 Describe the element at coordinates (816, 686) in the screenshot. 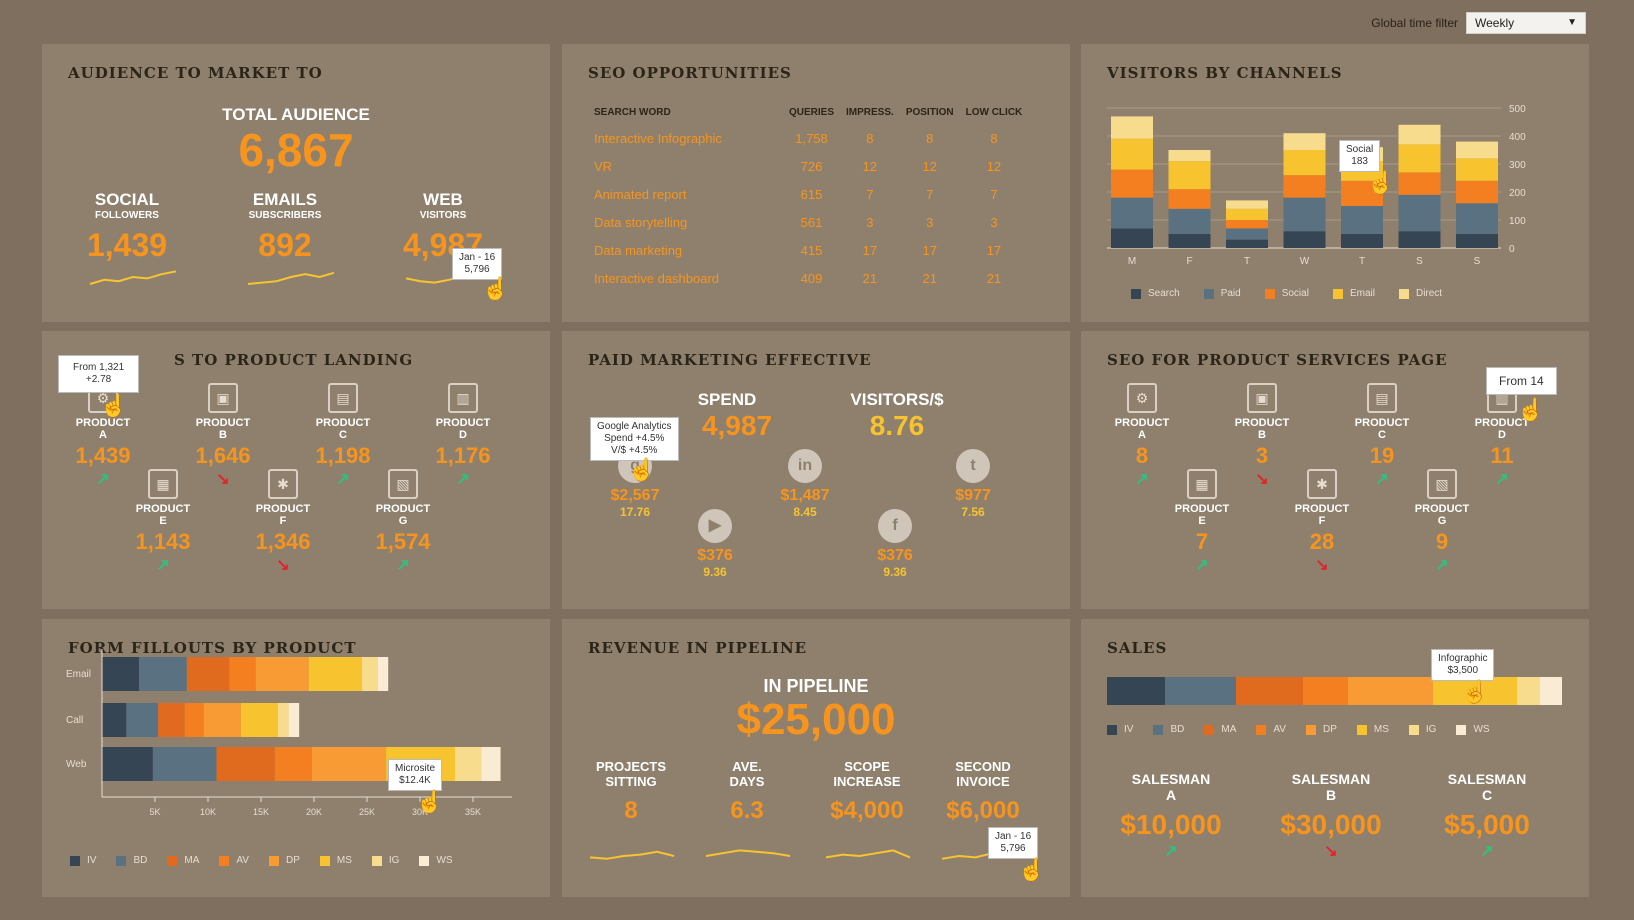

I see `in-pipeline-label: IN PIPELINE` at that location.